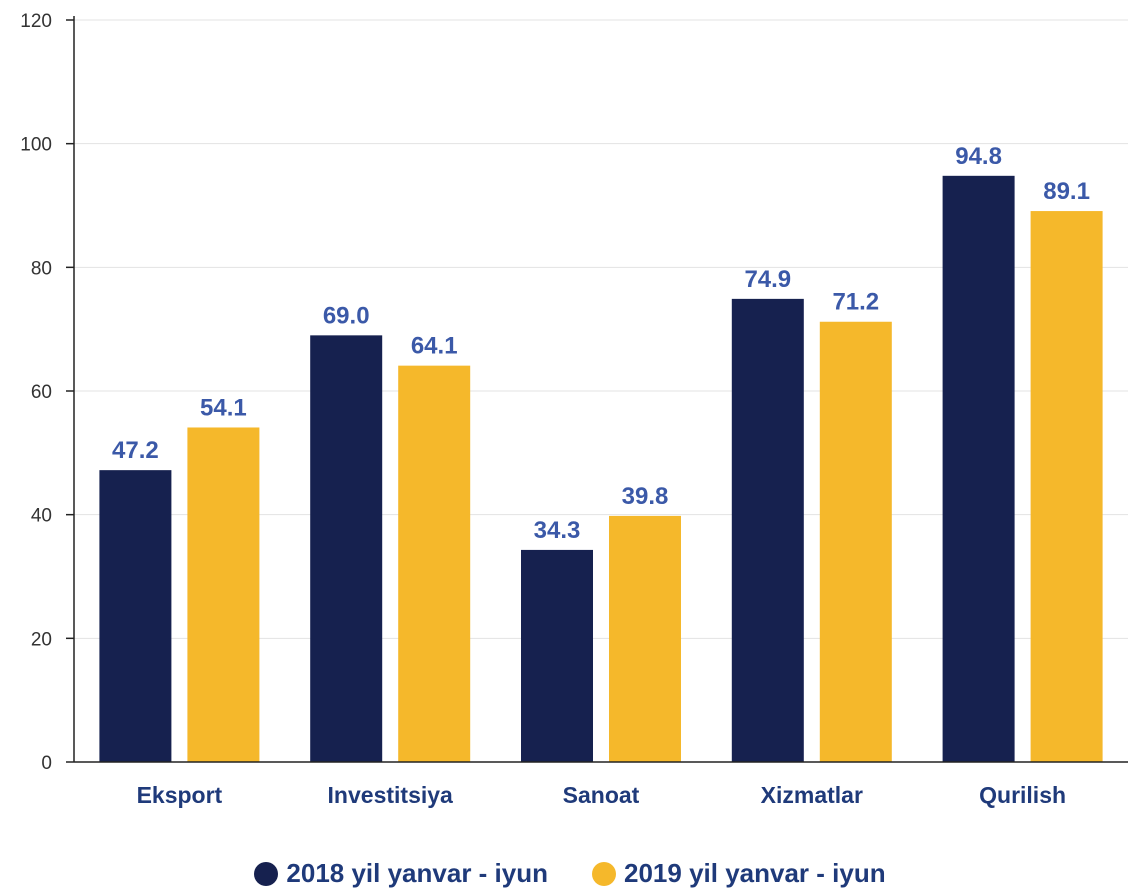  What do you see at coordinates (755, 873) in the screenshot?
I see `legend-label-2019: 2019 yil yanvar - iyun` at bounding box center [755, 873].